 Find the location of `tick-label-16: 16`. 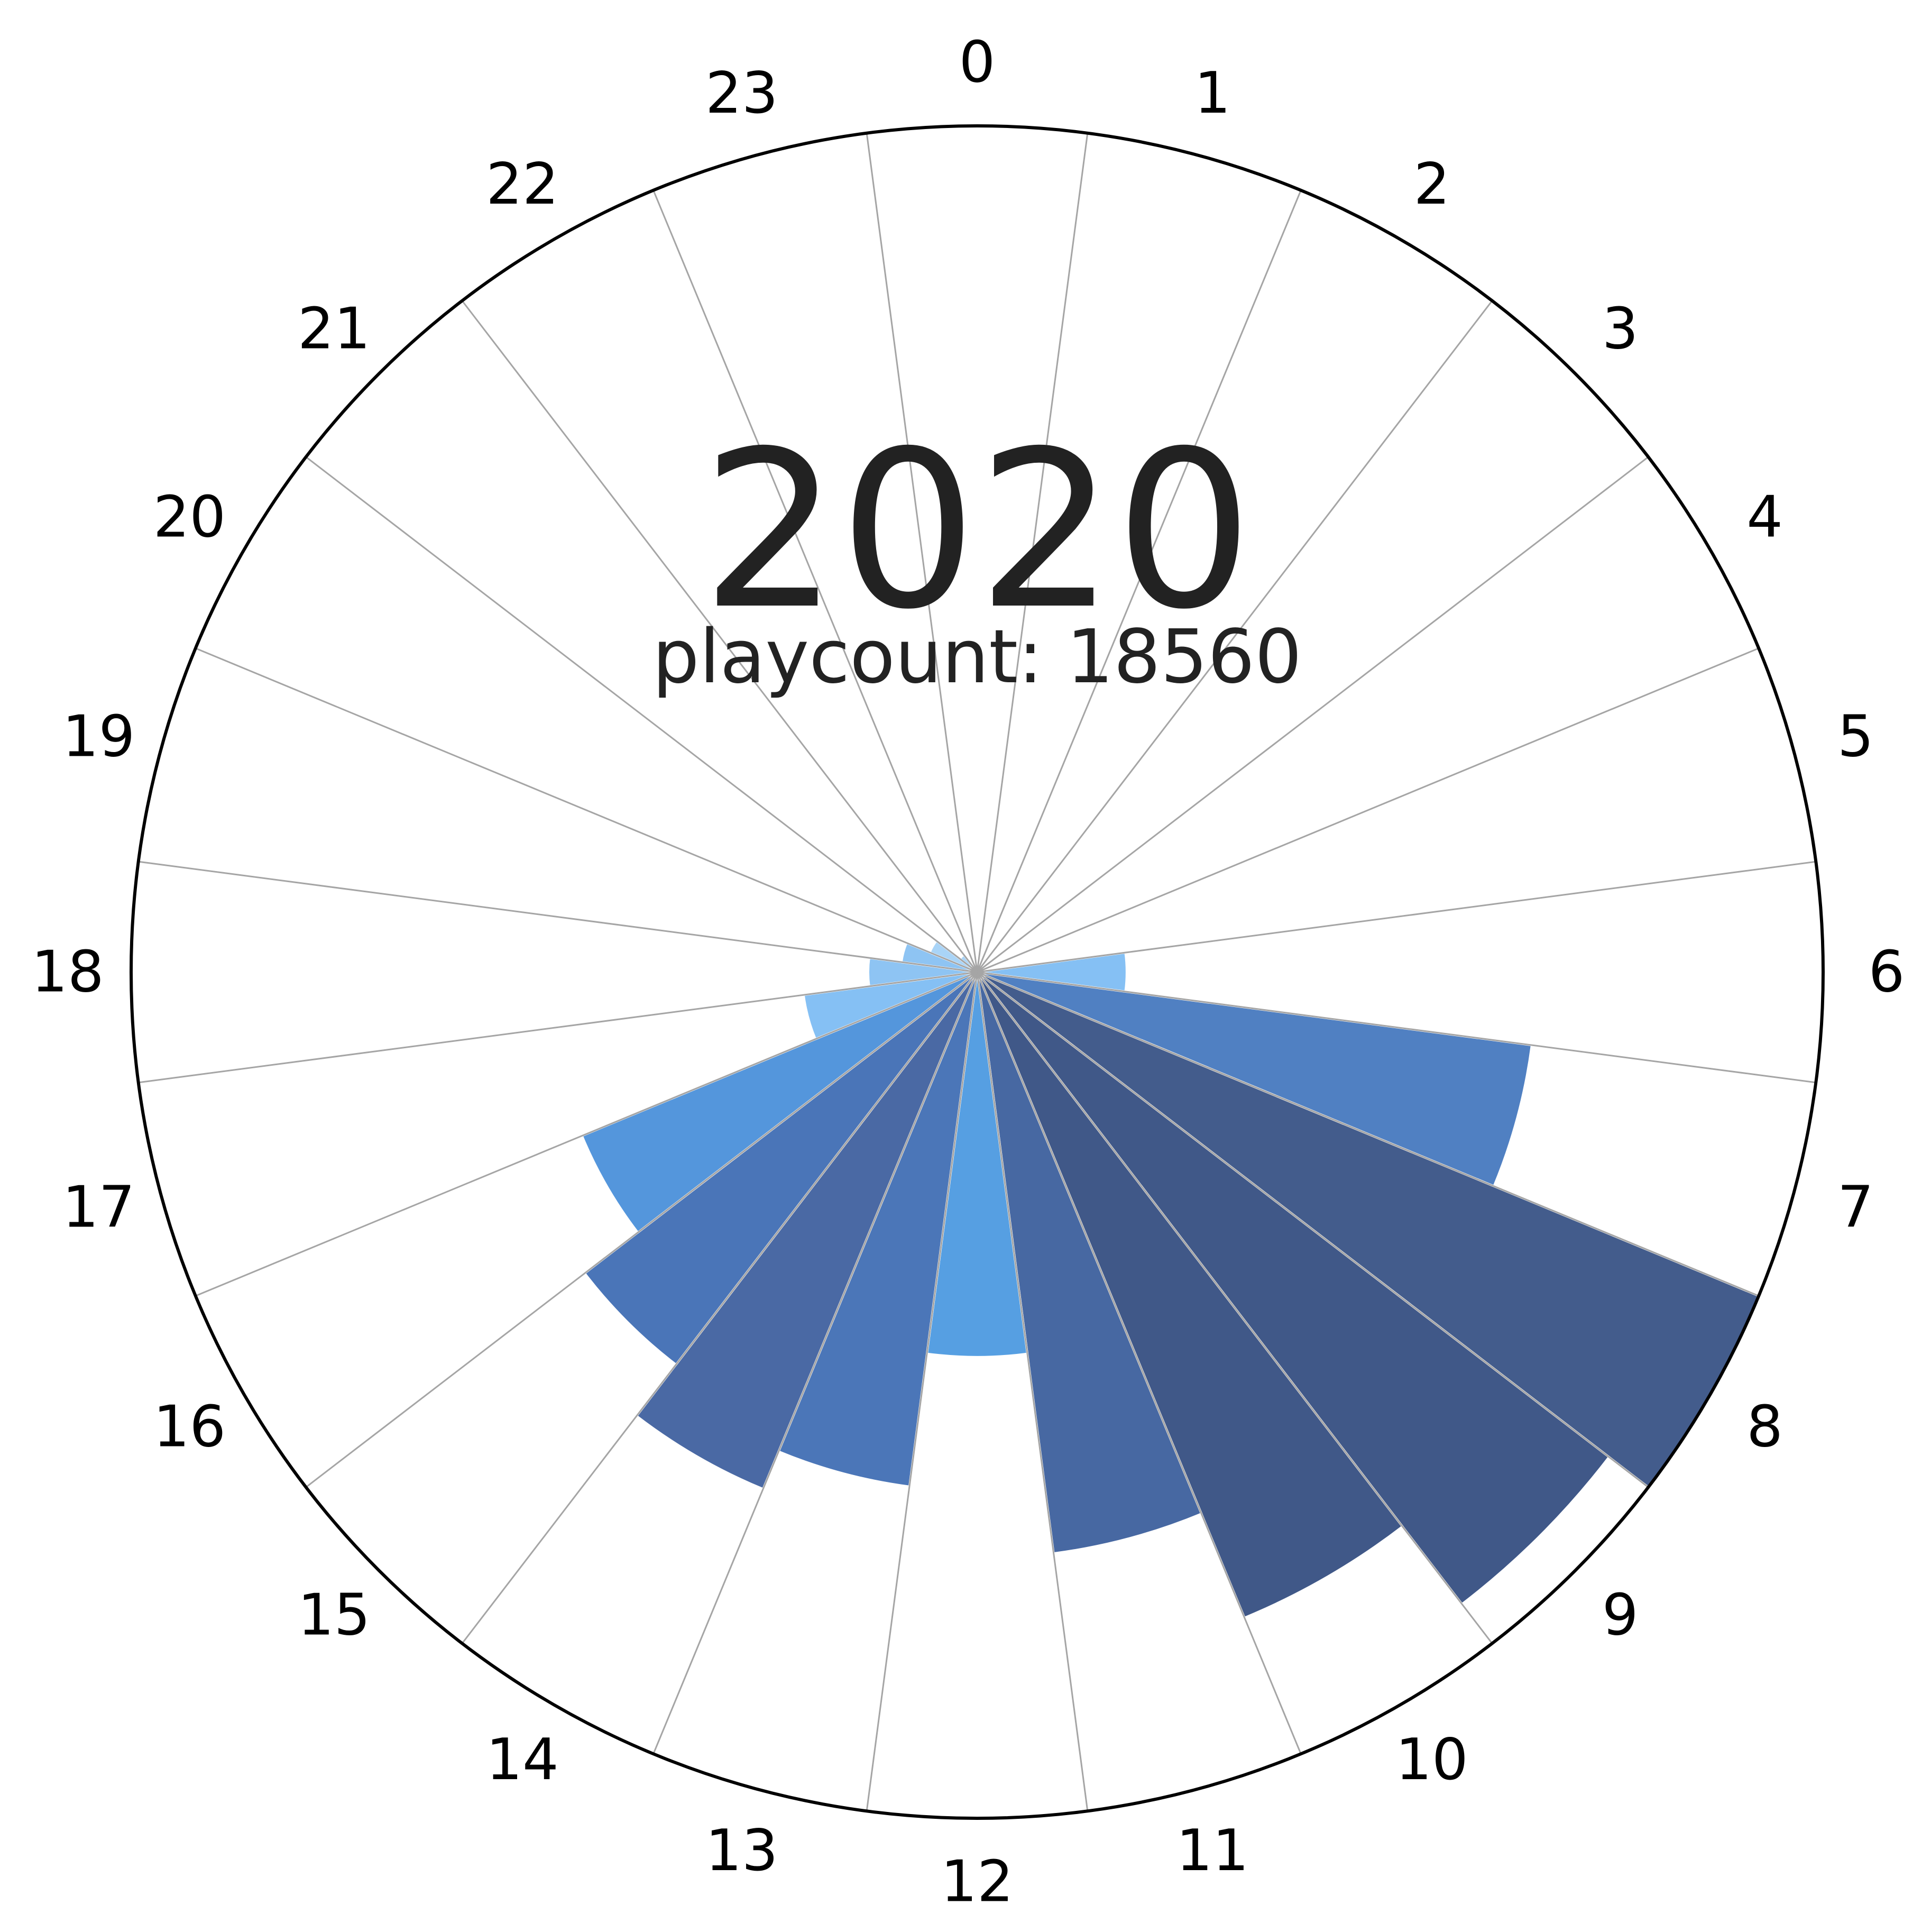

tick-label-16: 16 is located at coordinates (190, 1427).